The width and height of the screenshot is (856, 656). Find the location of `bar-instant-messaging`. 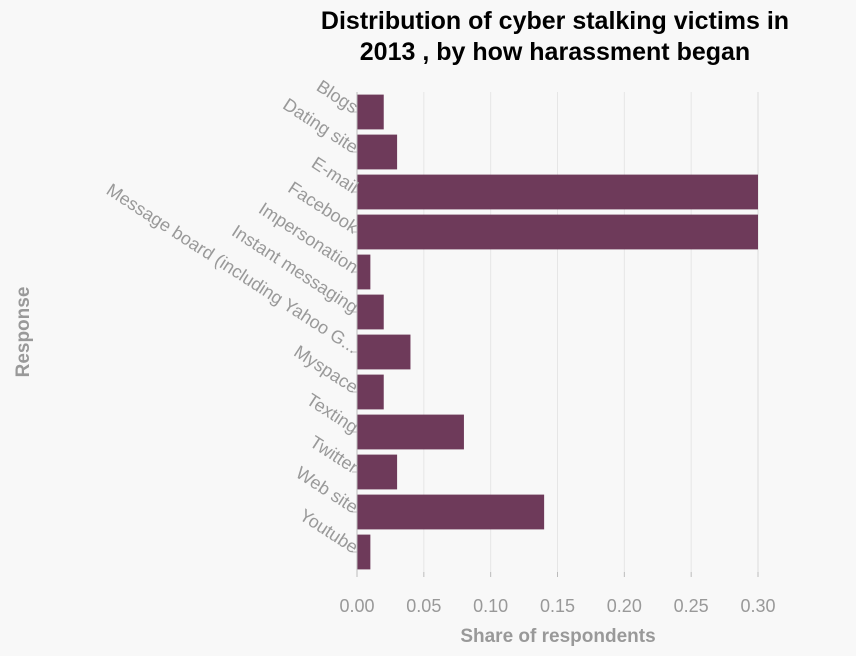

bar-instant-messaging is located at coordinates (370, 312).